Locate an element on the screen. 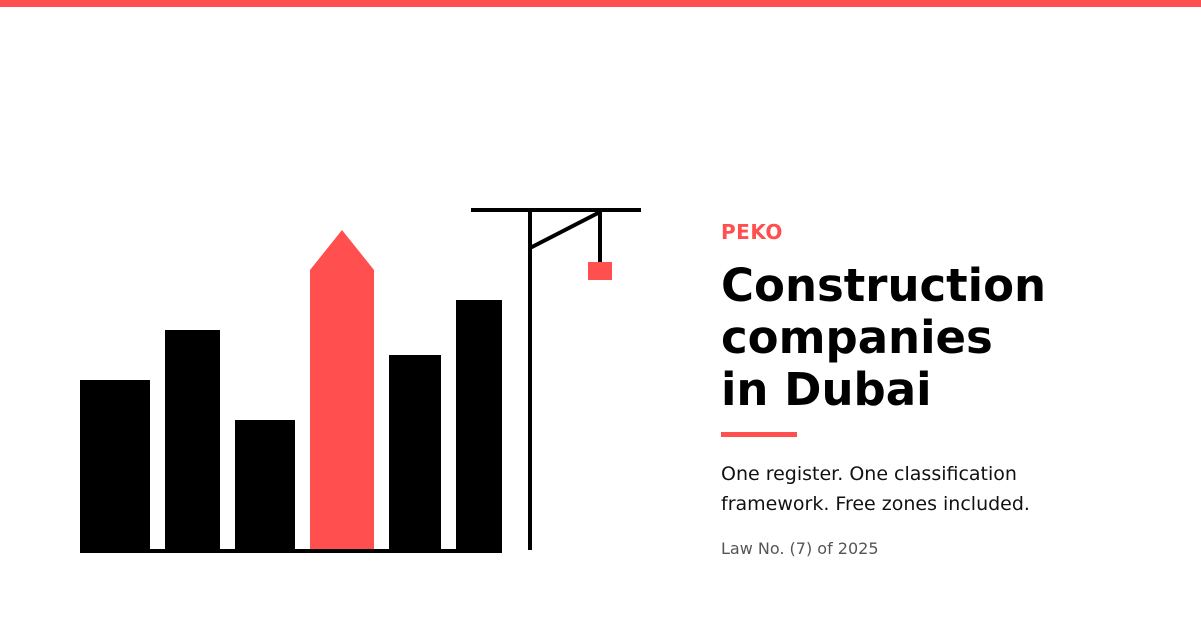 Image resolution: width=1201 pixels, height=631 pixels. title-line: in Dubai is located at coordinates (826, 389).